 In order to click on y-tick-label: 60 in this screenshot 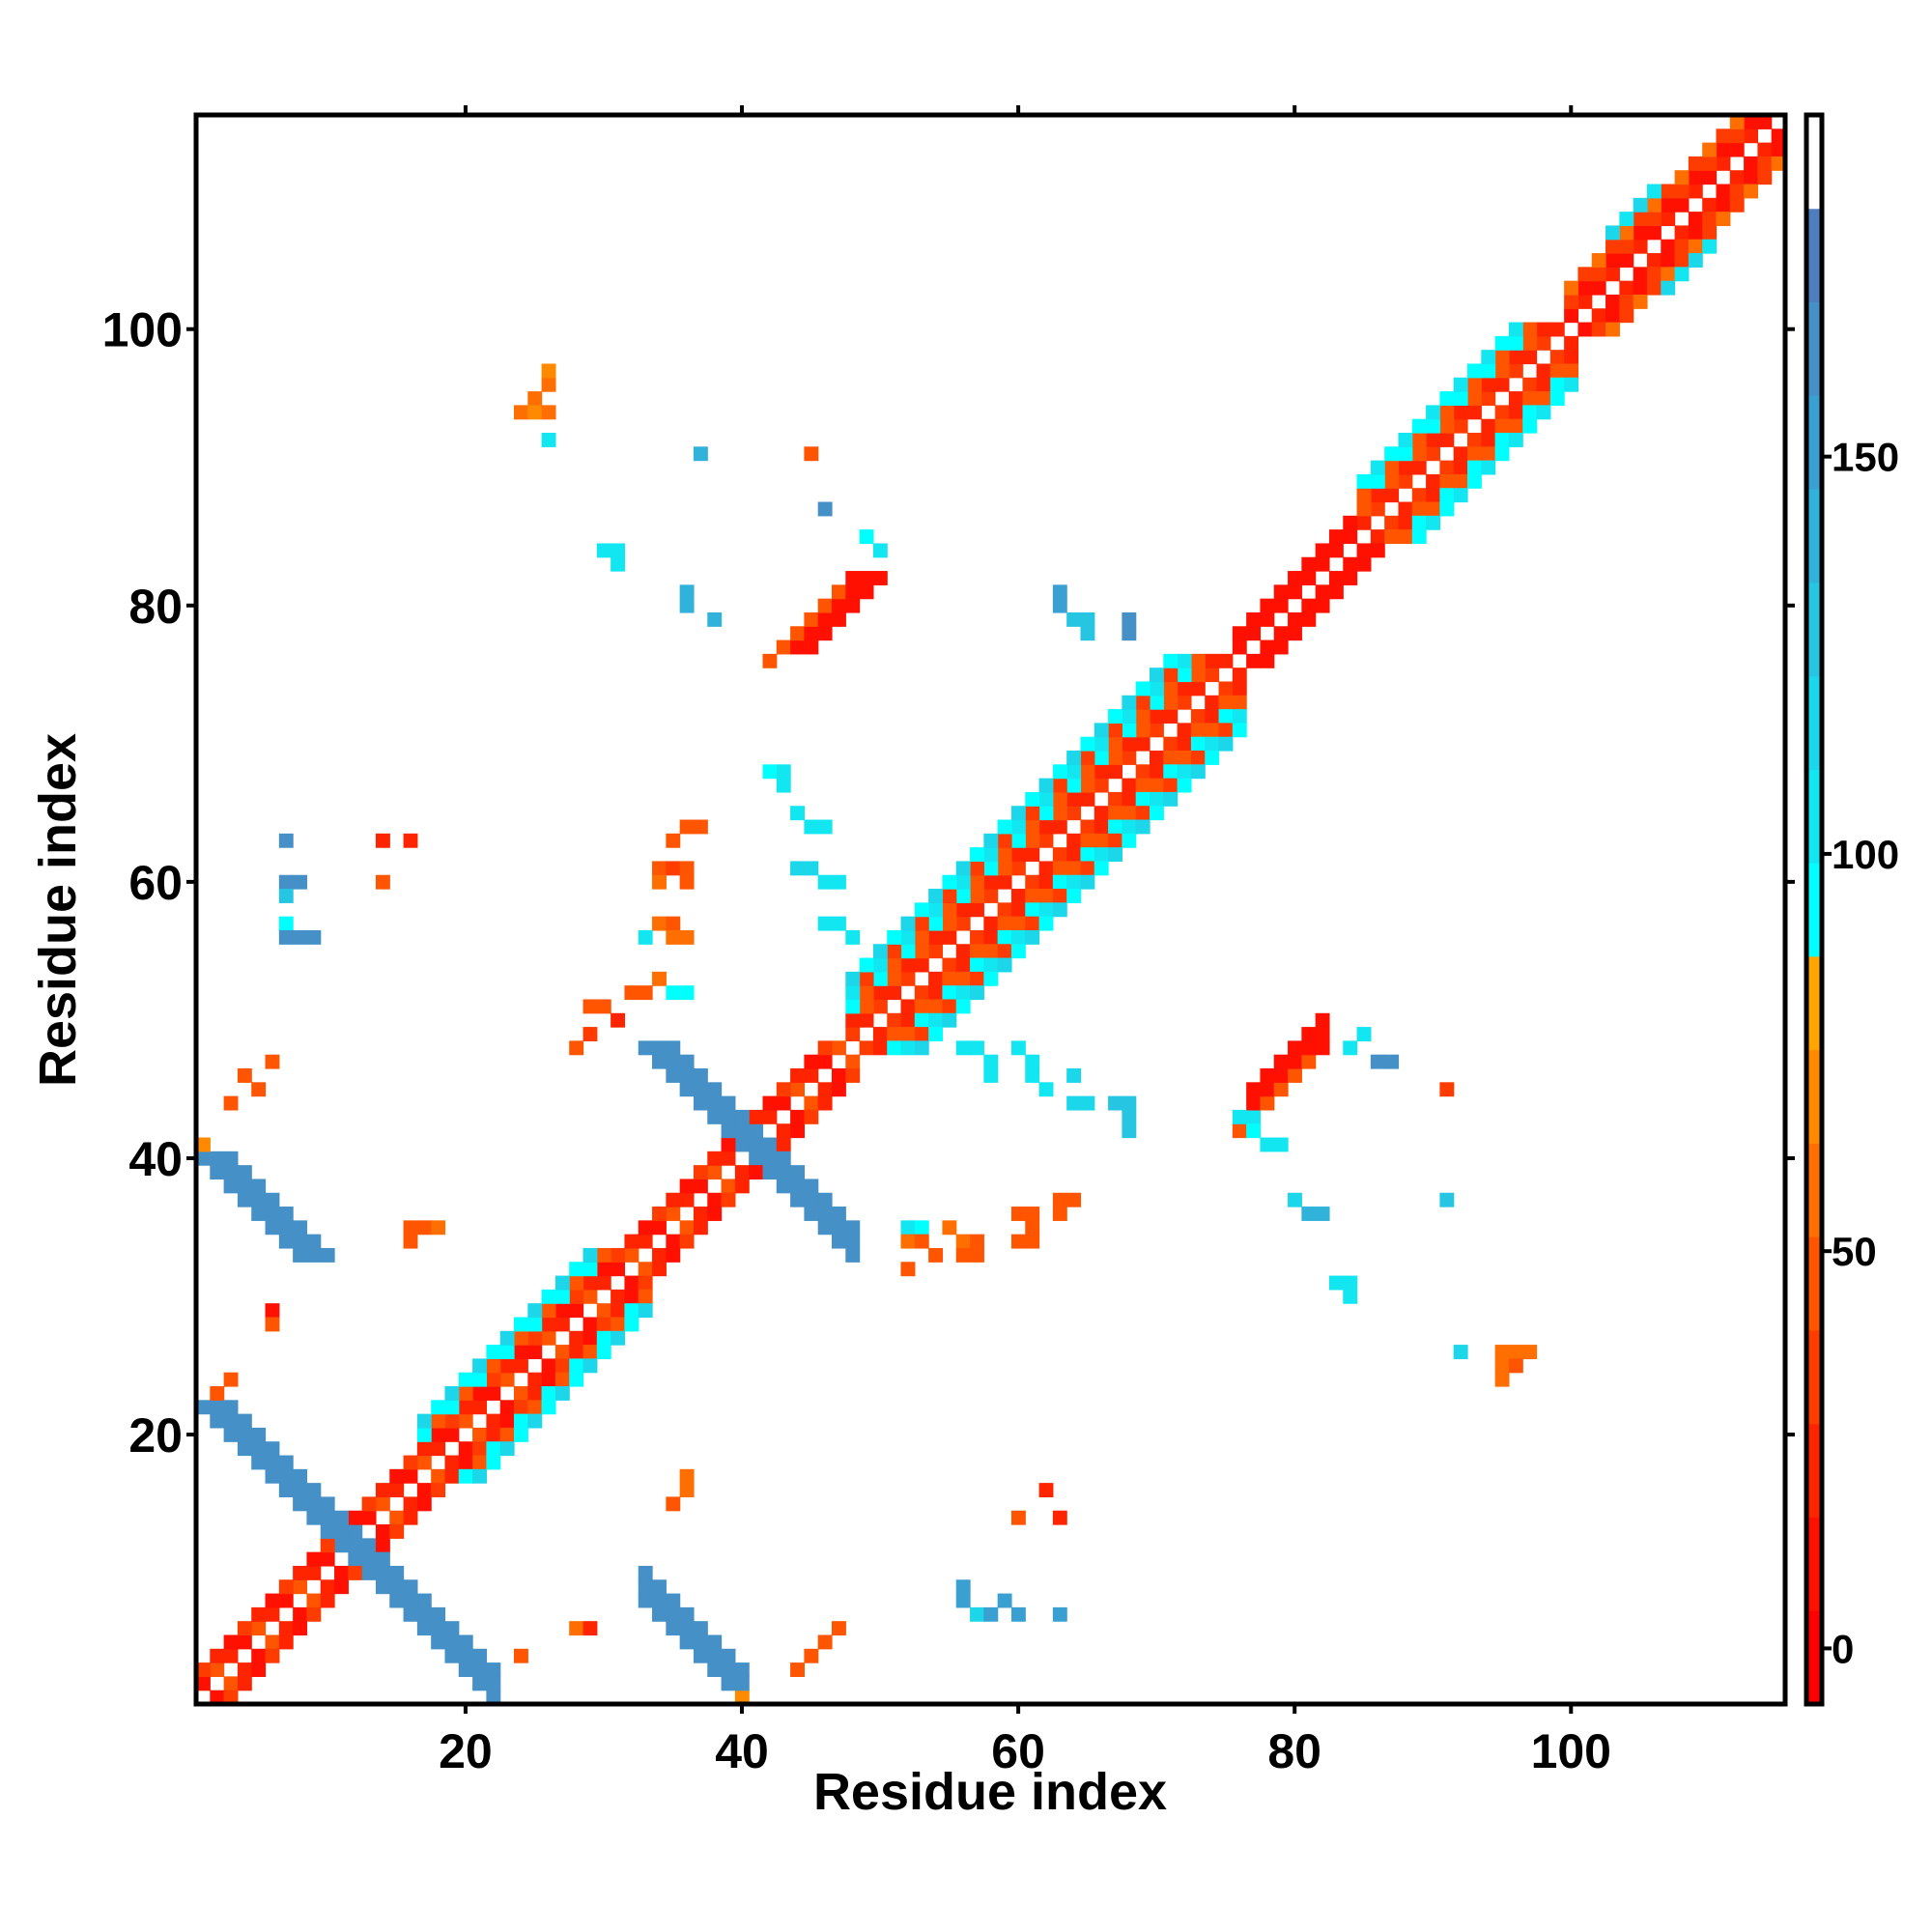, I will do `click(155, 883)`.